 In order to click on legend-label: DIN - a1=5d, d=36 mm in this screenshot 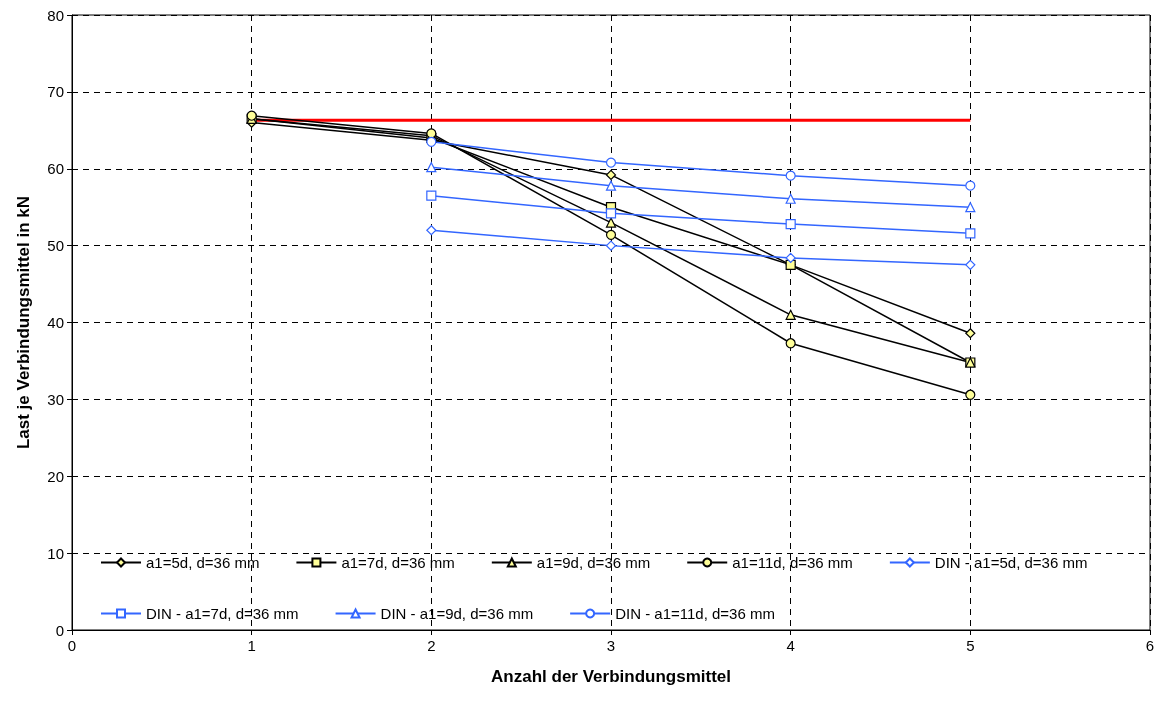, I will do `click(1011, 562)`.